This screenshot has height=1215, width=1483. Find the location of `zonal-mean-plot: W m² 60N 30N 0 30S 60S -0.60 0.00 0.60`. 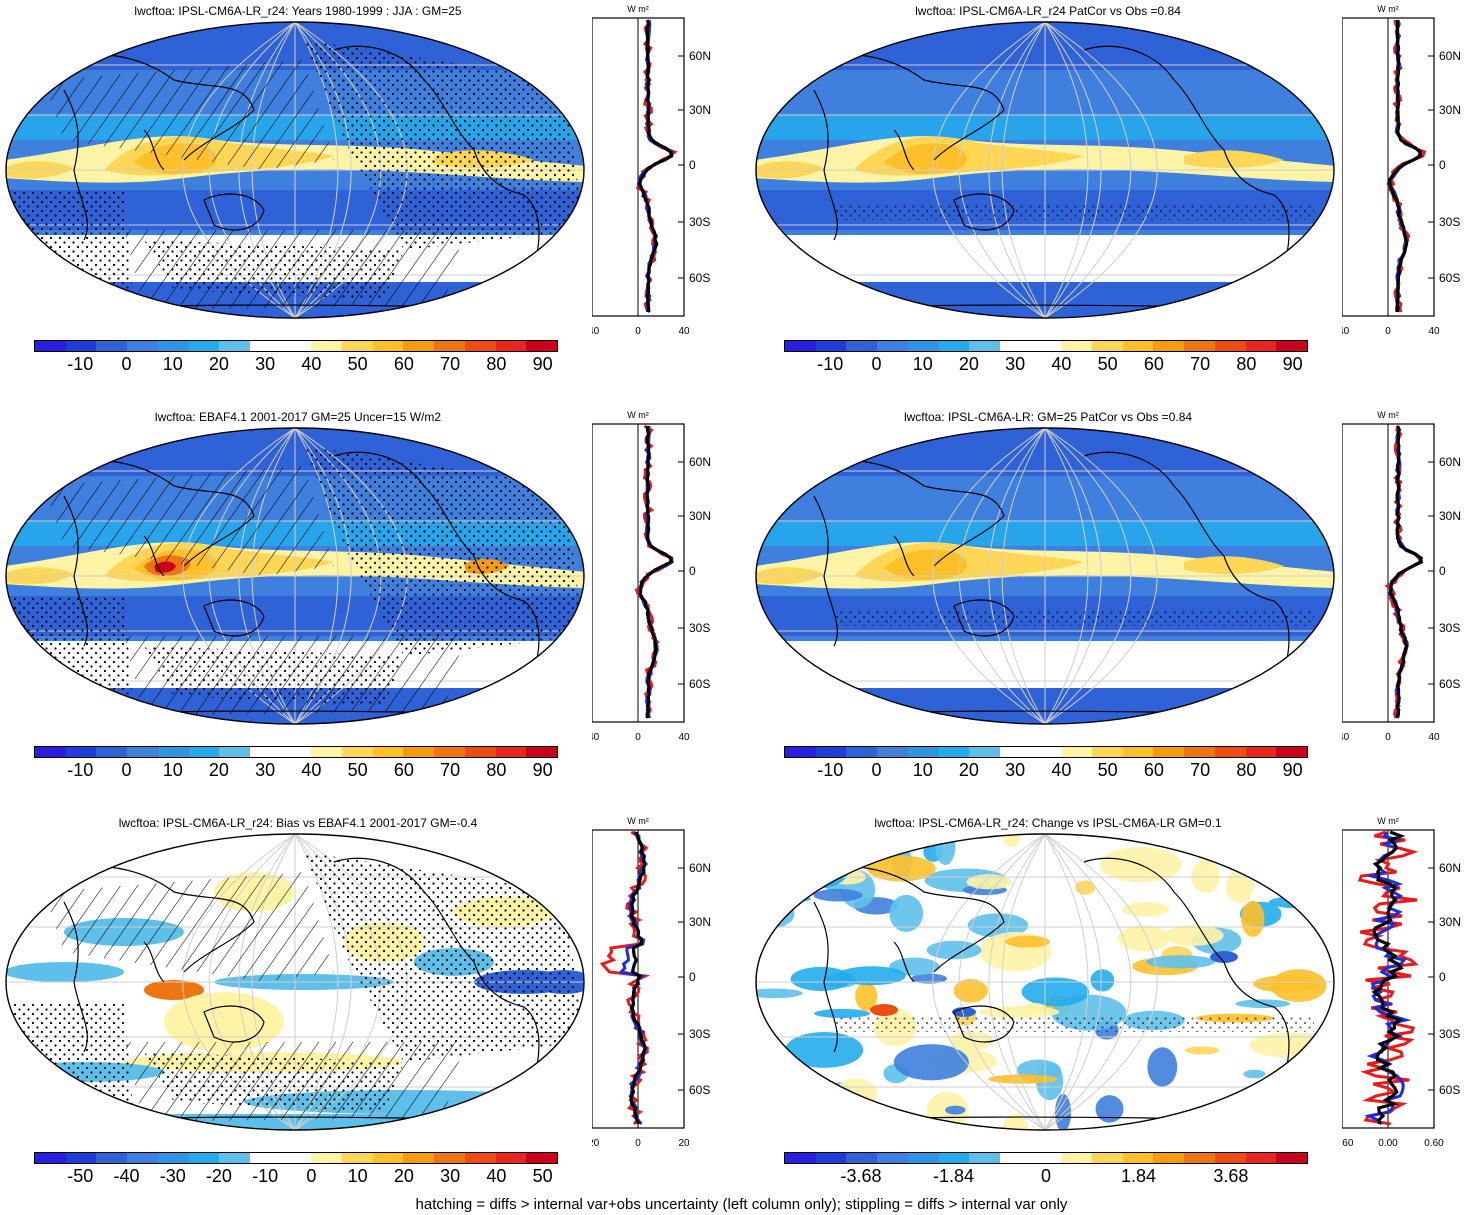

zonal-mean-plot: W m² 60N 30N 0 30S 60S -0.60 0.00 0.60 is located at coordinates (1401, 982).